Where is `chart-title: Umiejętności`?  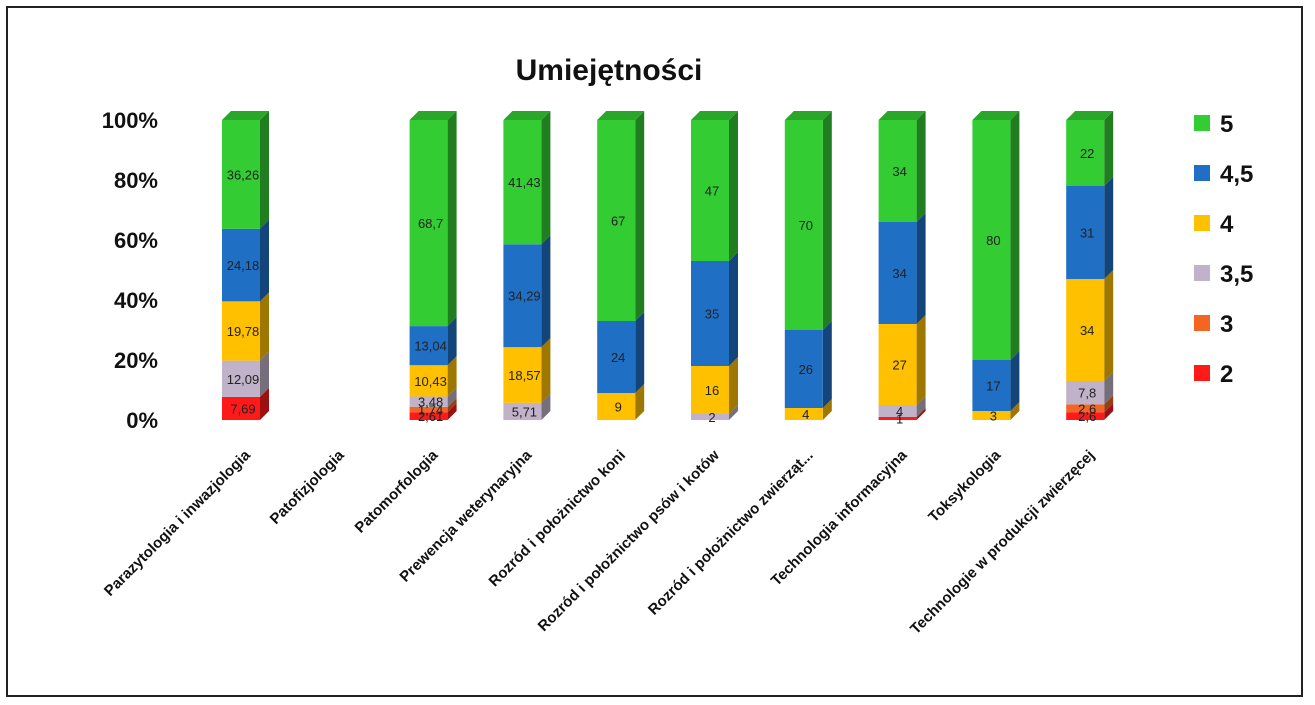 chart-title: Umiejętności is located at coordinates (609, 70).